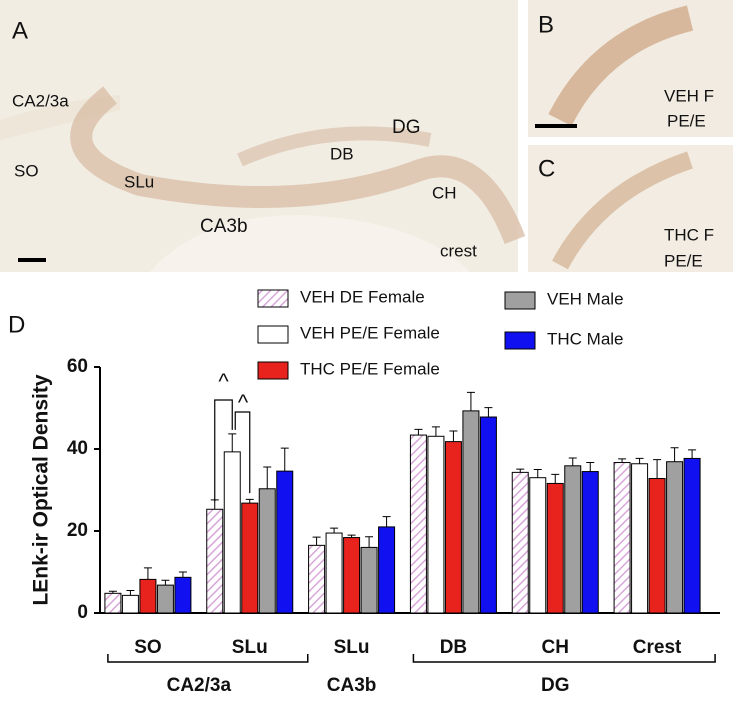 The width and height of the screenshot is (733, 703). What do you see at coordinates (82, 612) in the screenshot?
I see `y-tick-label: 0` at bounding box center [82, 612].